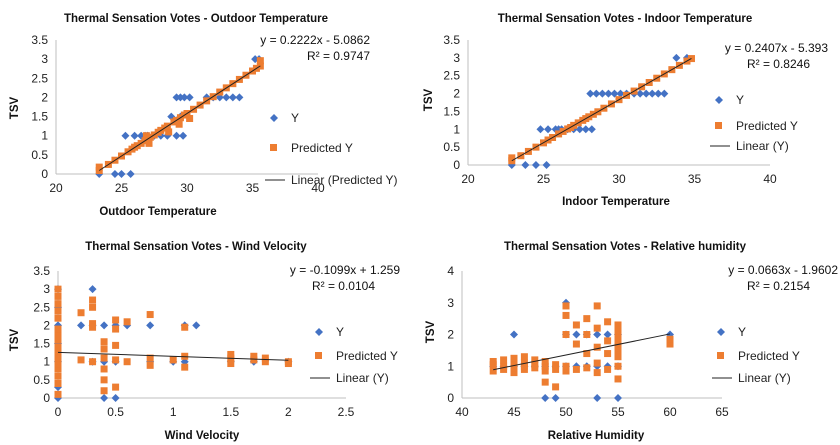 This screenshot has height=445, width=840. I want to click on chart-legend: Y Predicted Y Linear (Y), so click(354, 355).